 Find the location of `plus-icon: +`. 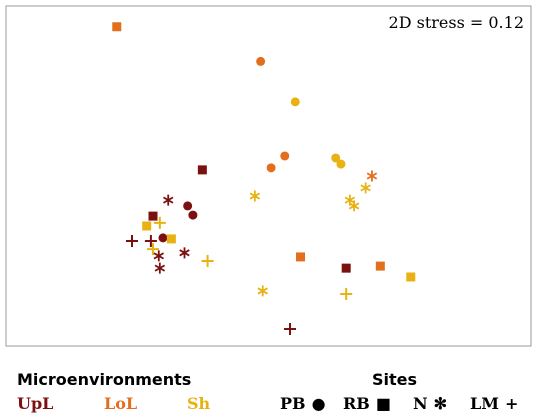

plus-icon: + is located at coordinates (511, 403).